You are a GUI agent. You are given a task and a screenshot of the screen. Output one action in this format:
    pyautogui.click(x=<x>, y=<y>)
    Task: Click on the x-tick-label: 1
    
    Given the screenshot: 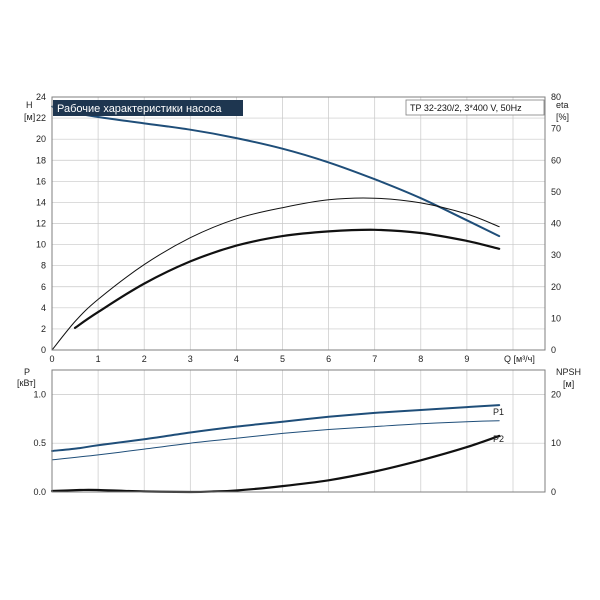 What is the action you would take?
    pyautogui.click(x=98, y=359)
    